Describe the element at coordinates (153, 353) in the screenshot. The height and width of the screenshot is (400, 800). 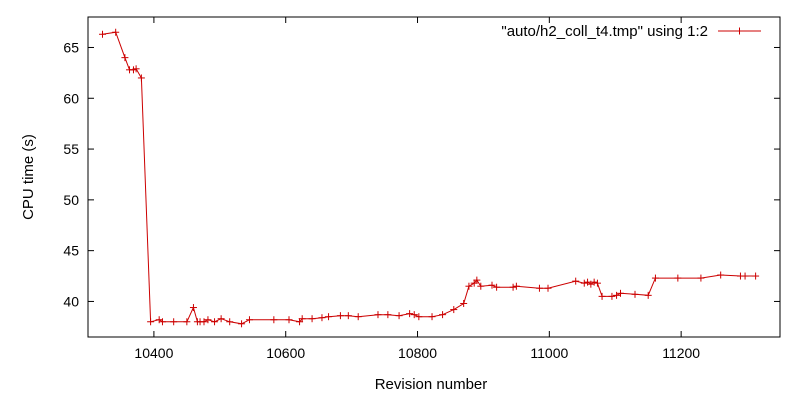
I see `x-tick-label: 10400` at that location.